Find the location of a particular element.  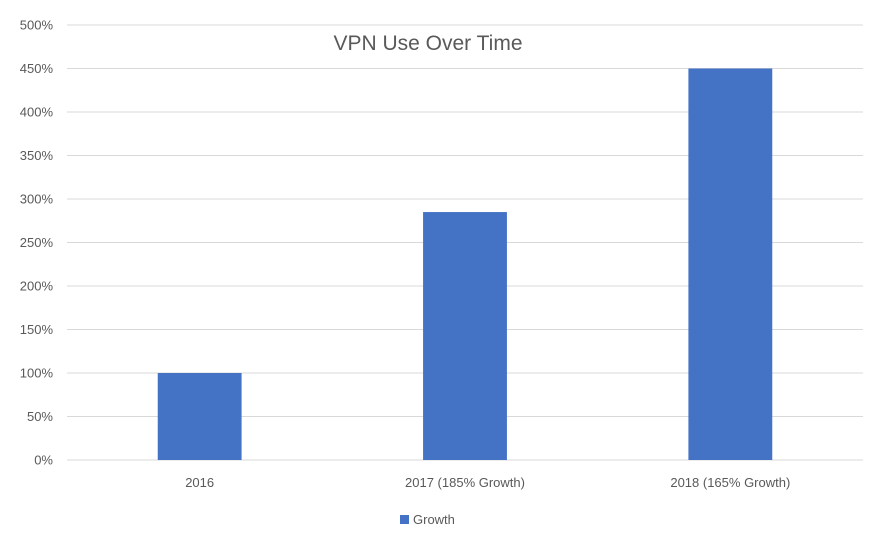

x-category-label: 2016 is located at coordinates (199, 482).